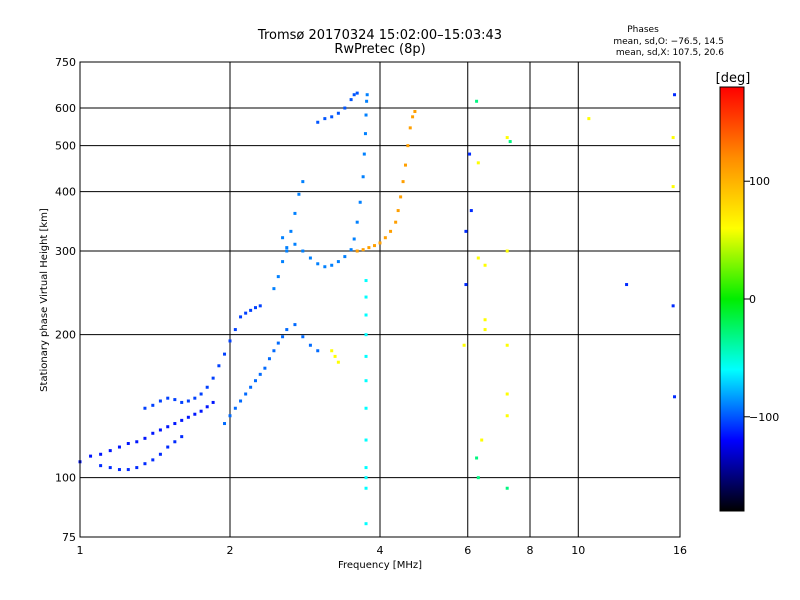 This screenshot has height=600, width=800. I want to click on y-tick-label: 400, so click(65, 192).